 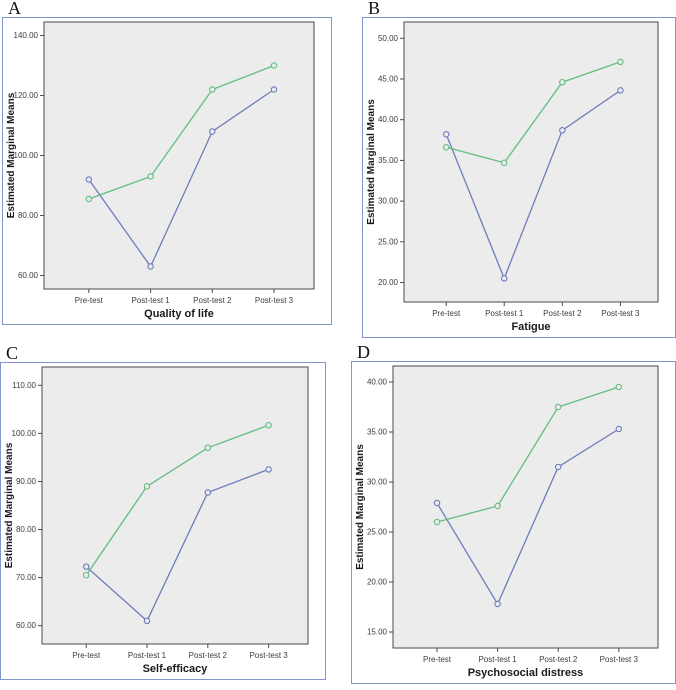 What do you see at coordinates (26, 577) in the screenshot?
I see `y-tick-label: 70.00` at bounding box center [26, 577].